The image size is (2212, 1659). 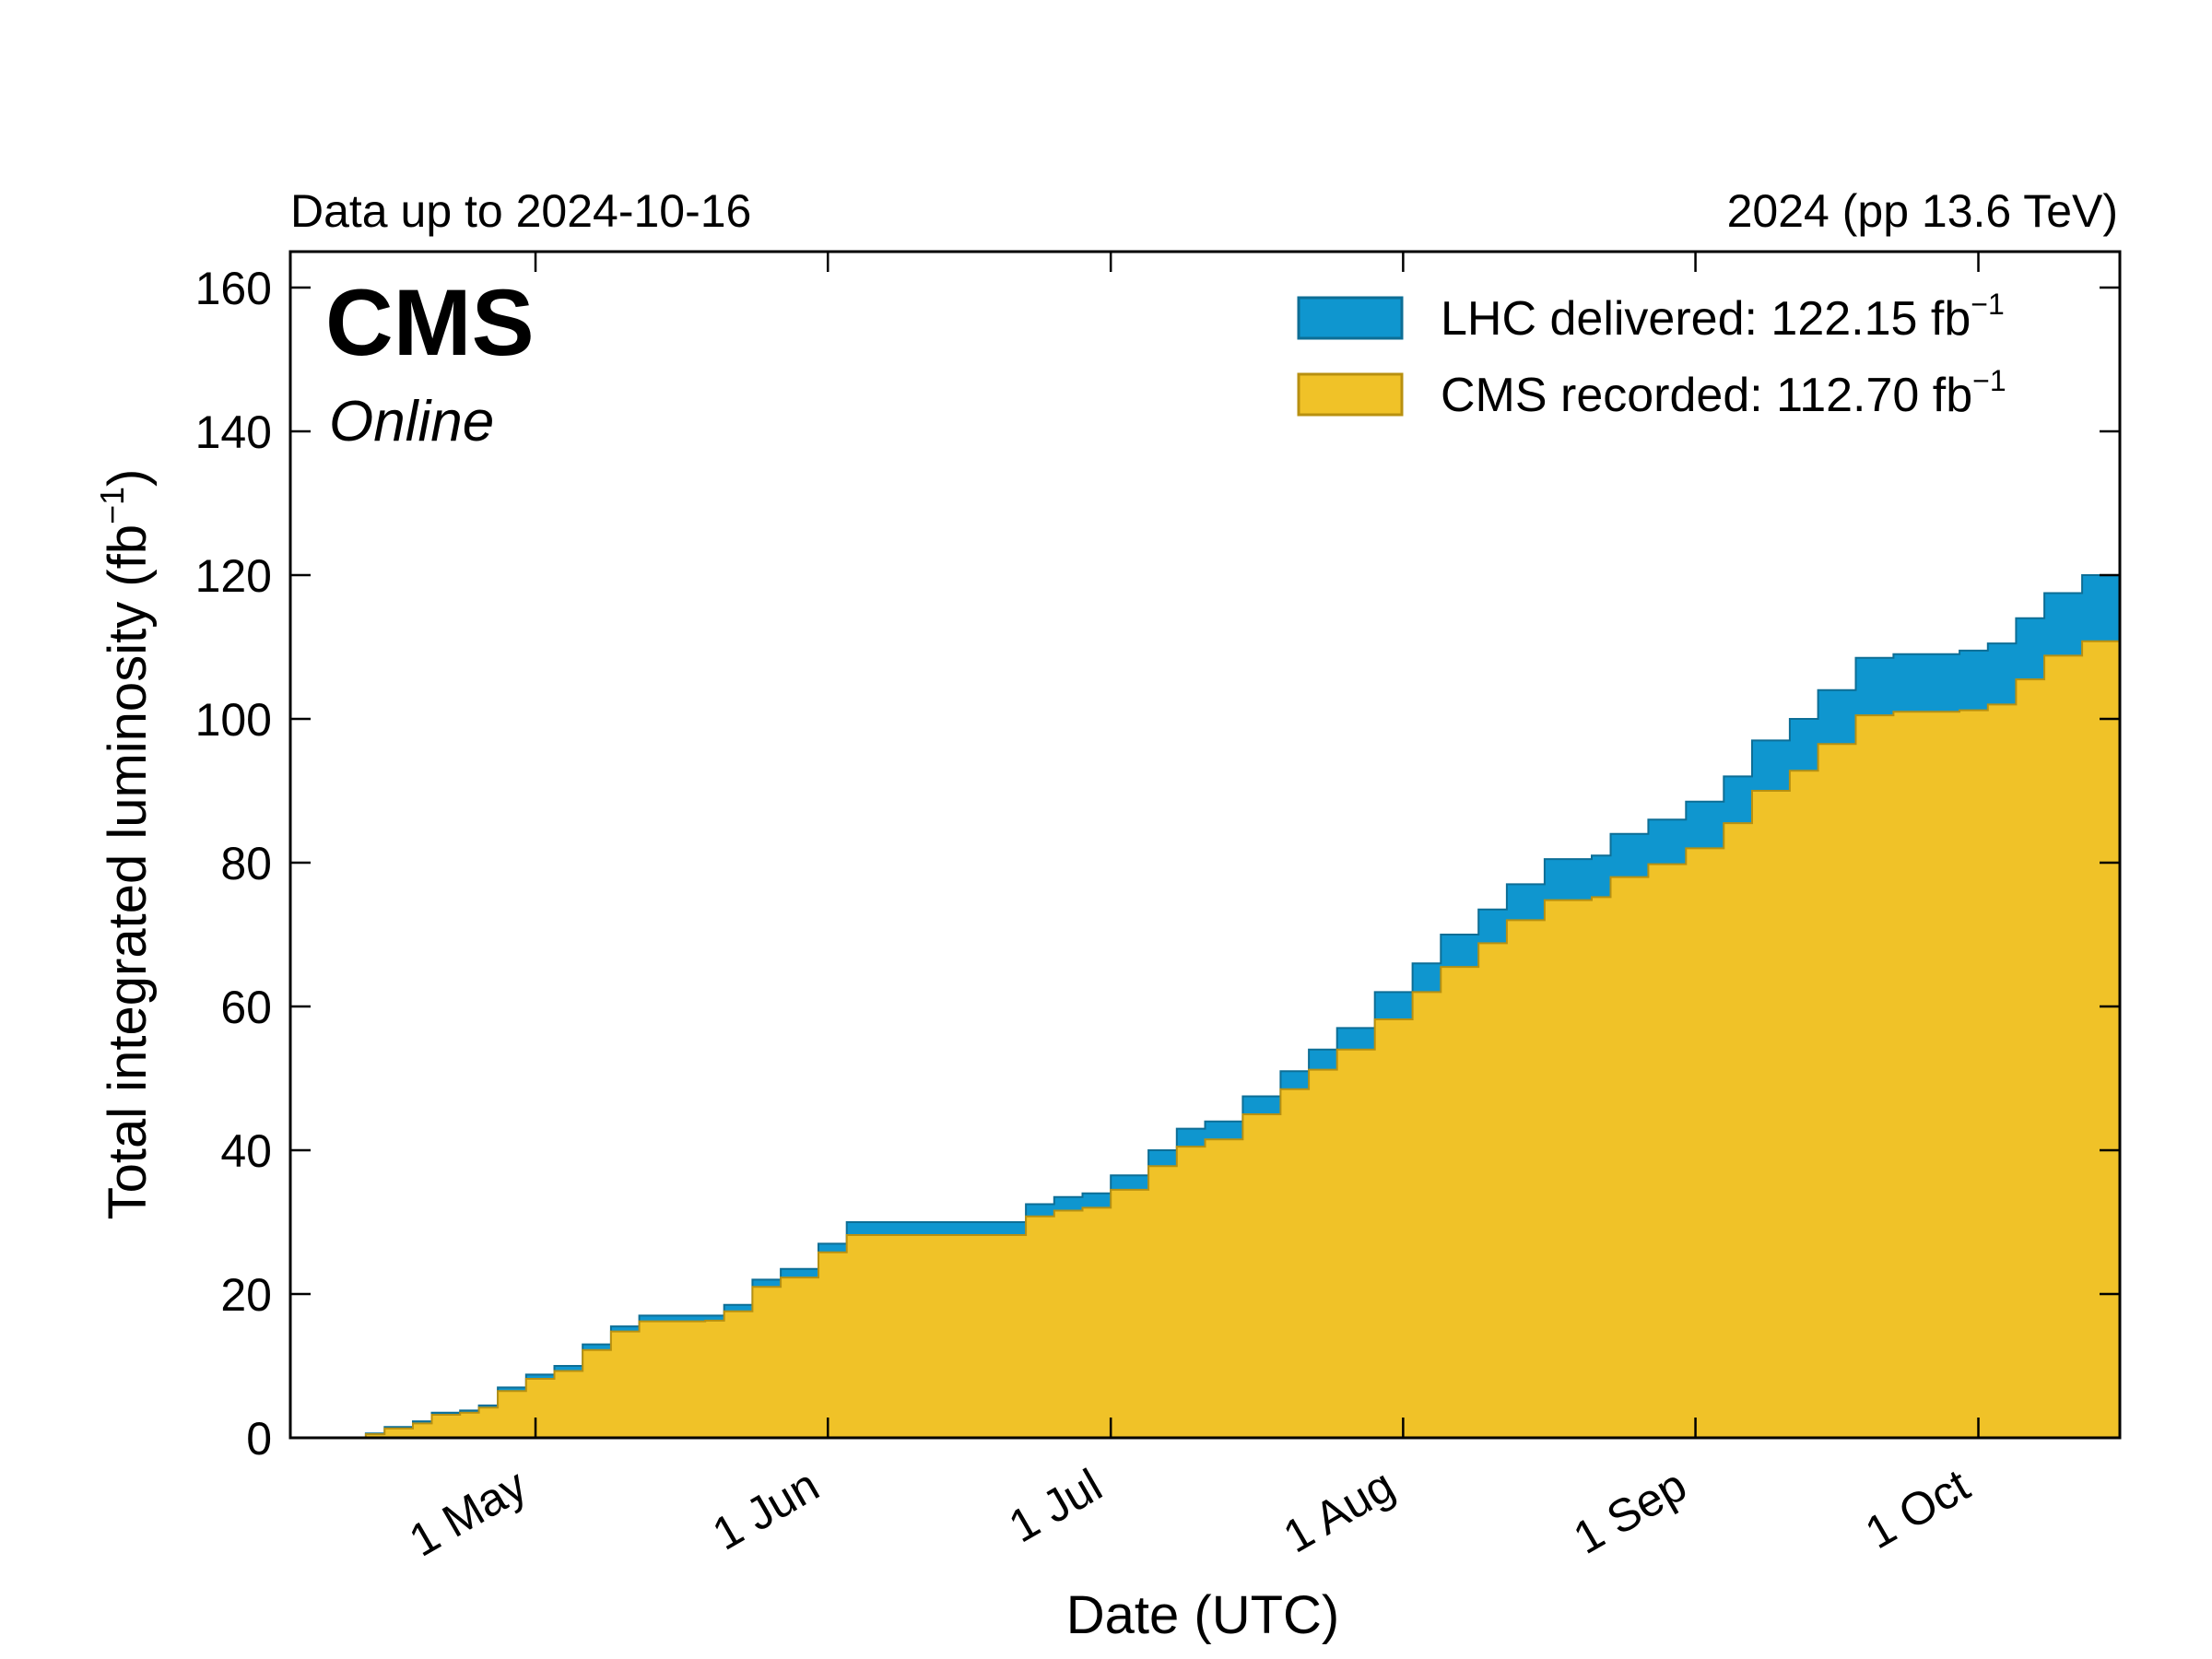 I want to click on legend-swatch-delivered, so click(x=1350, y=318).